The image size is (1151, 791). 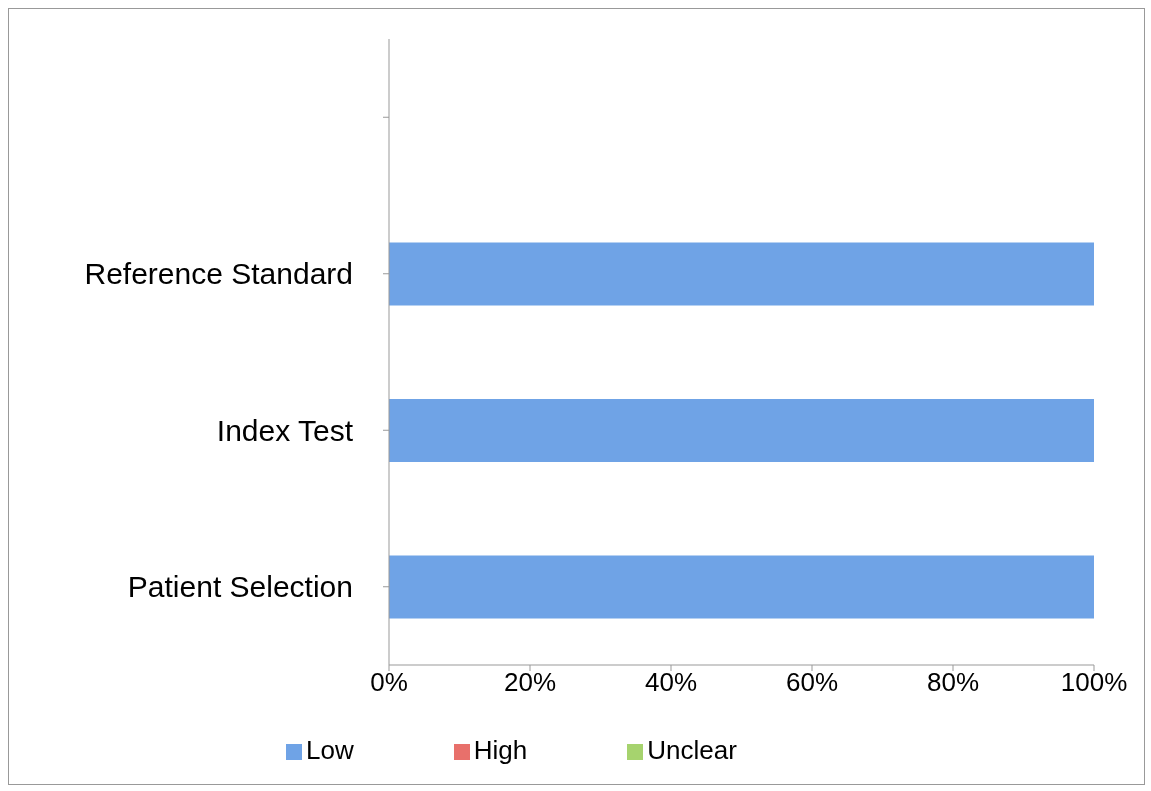 I want to click on legend-label: Low, so click(x=330, y=750).